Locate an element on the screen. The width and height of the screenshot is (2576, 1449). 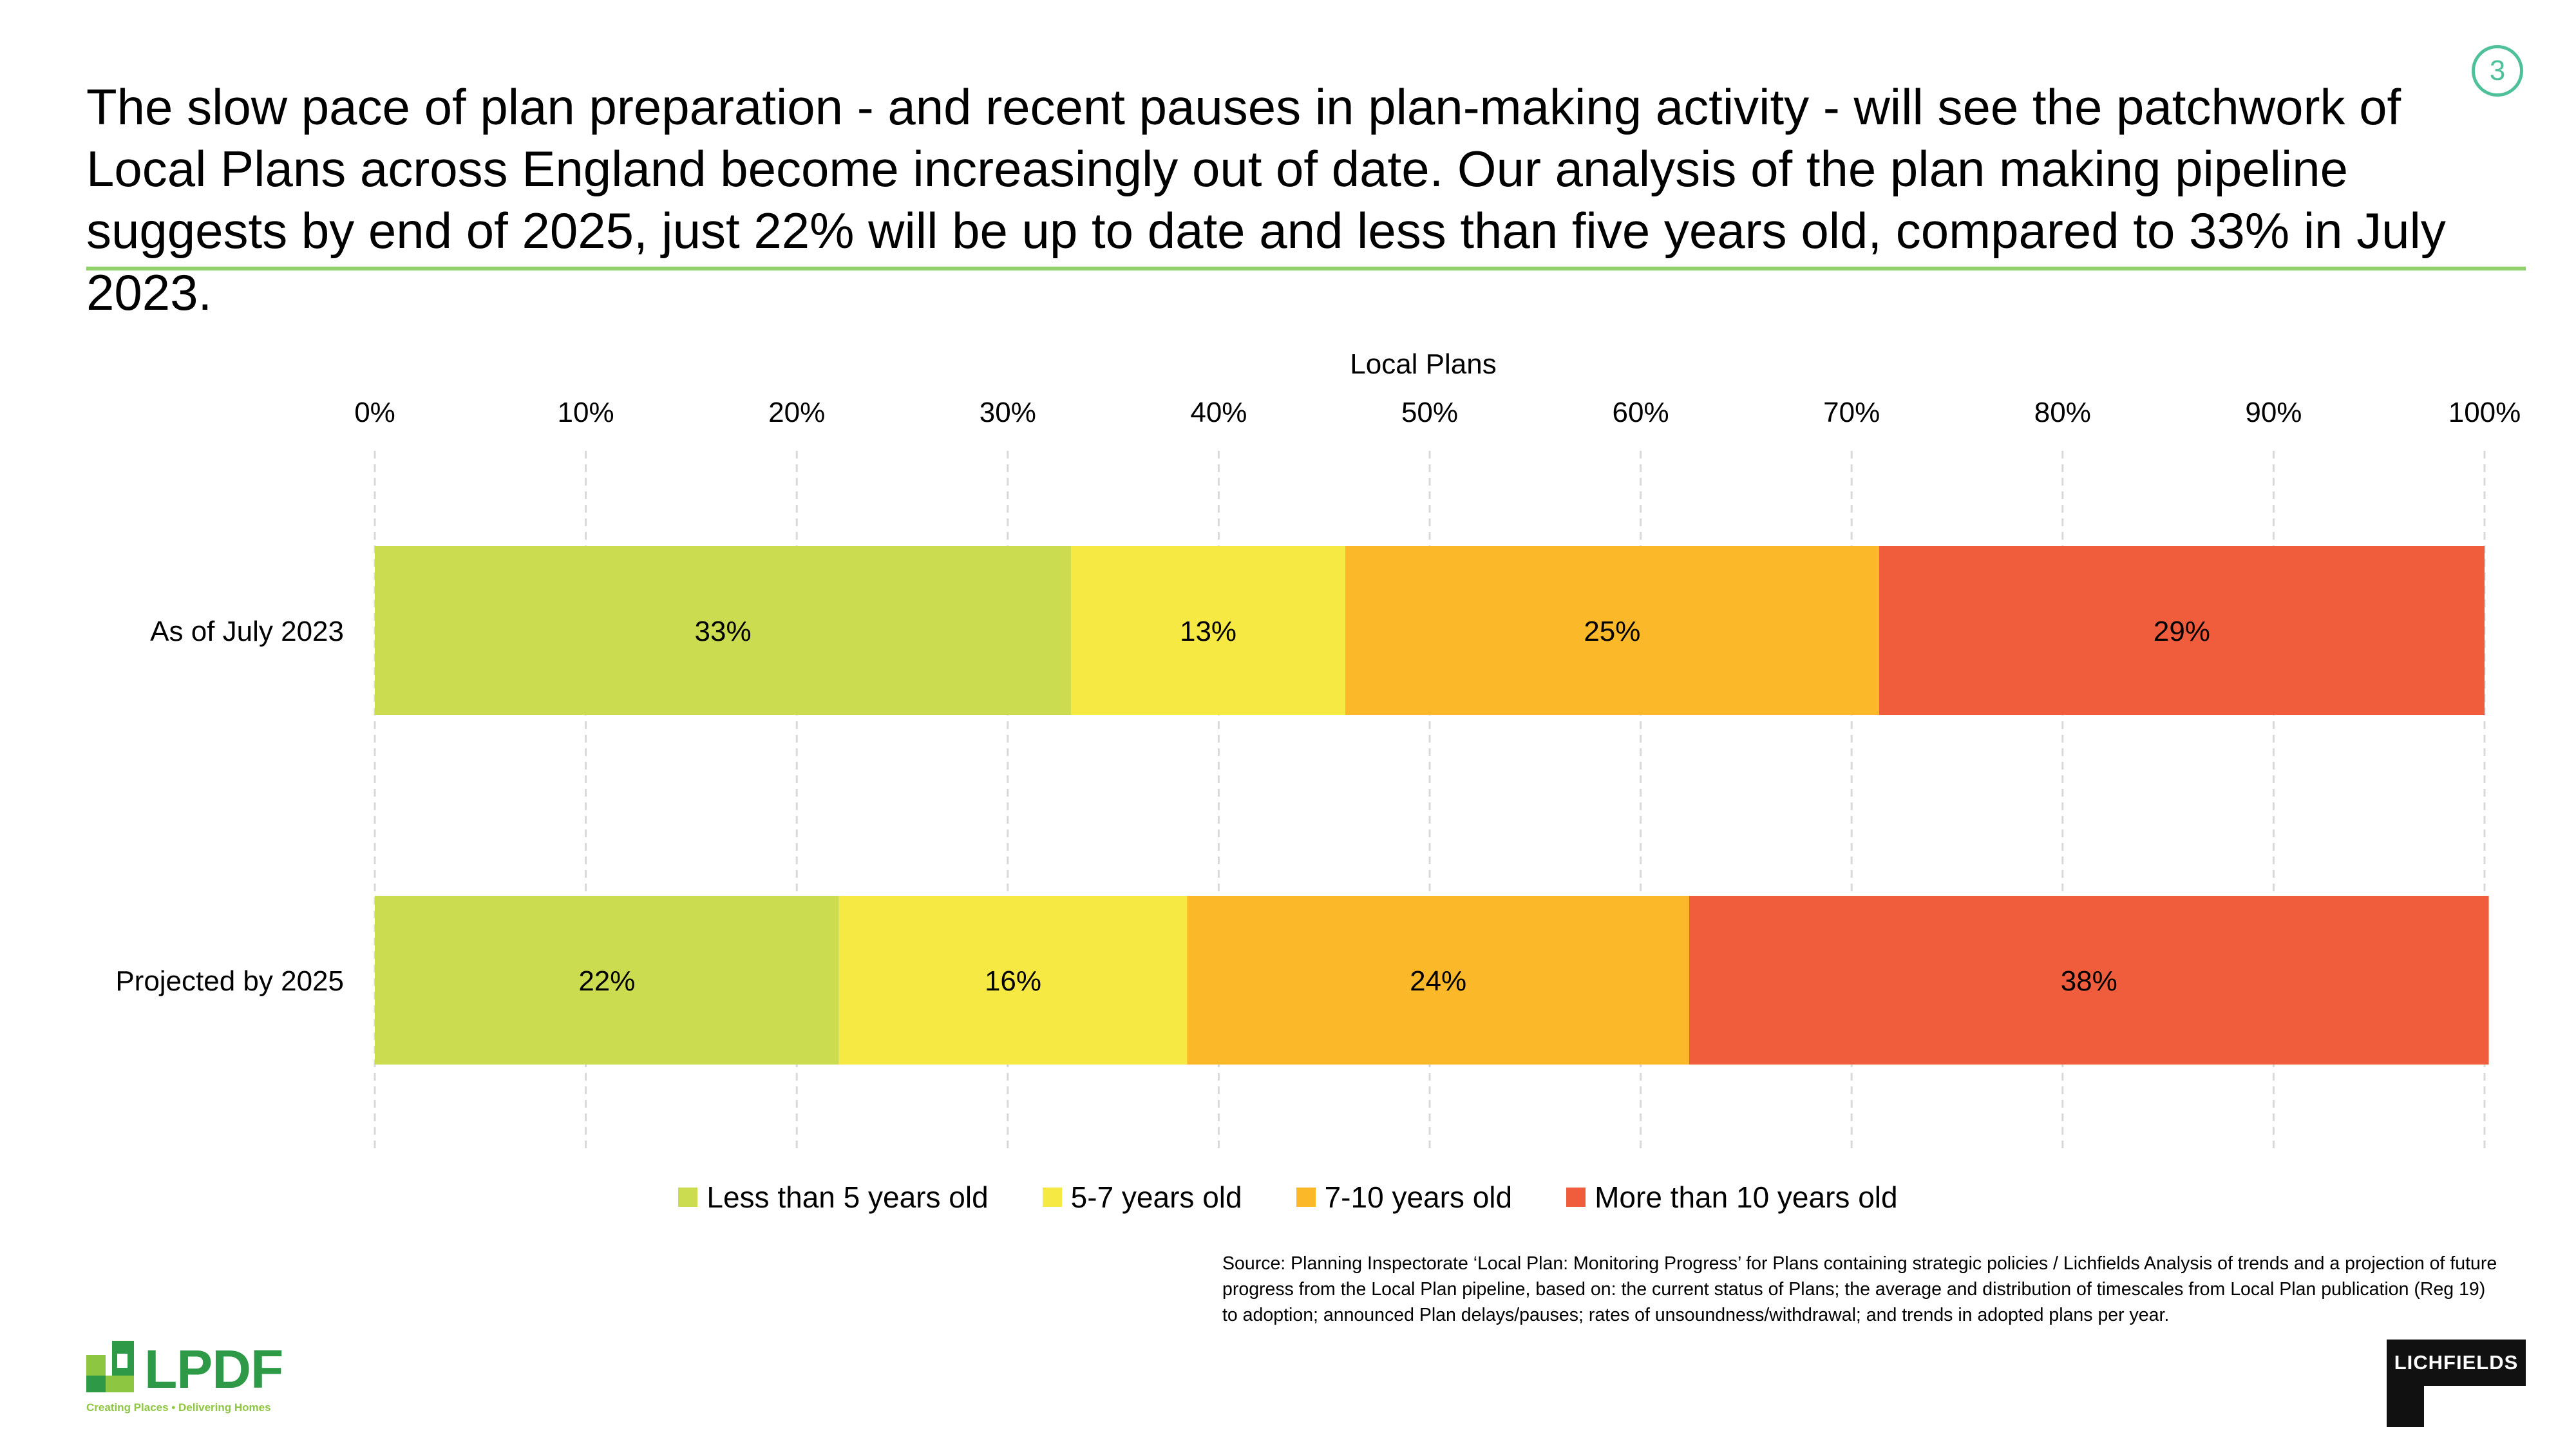
lpdf-tagline: Creating Places • Delivering Homes is located at coordinates (178, 1407).